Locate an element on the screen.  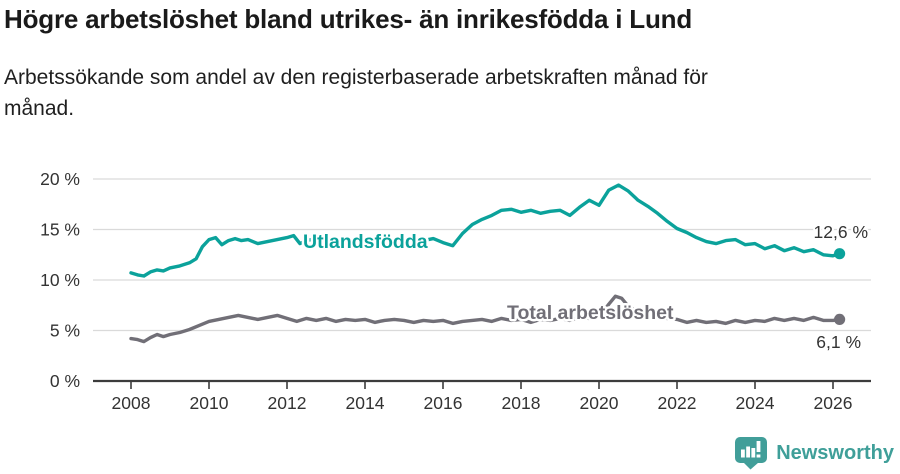
newsworthy-brand-text: Newsworthy is located at coordinates (835, 452).